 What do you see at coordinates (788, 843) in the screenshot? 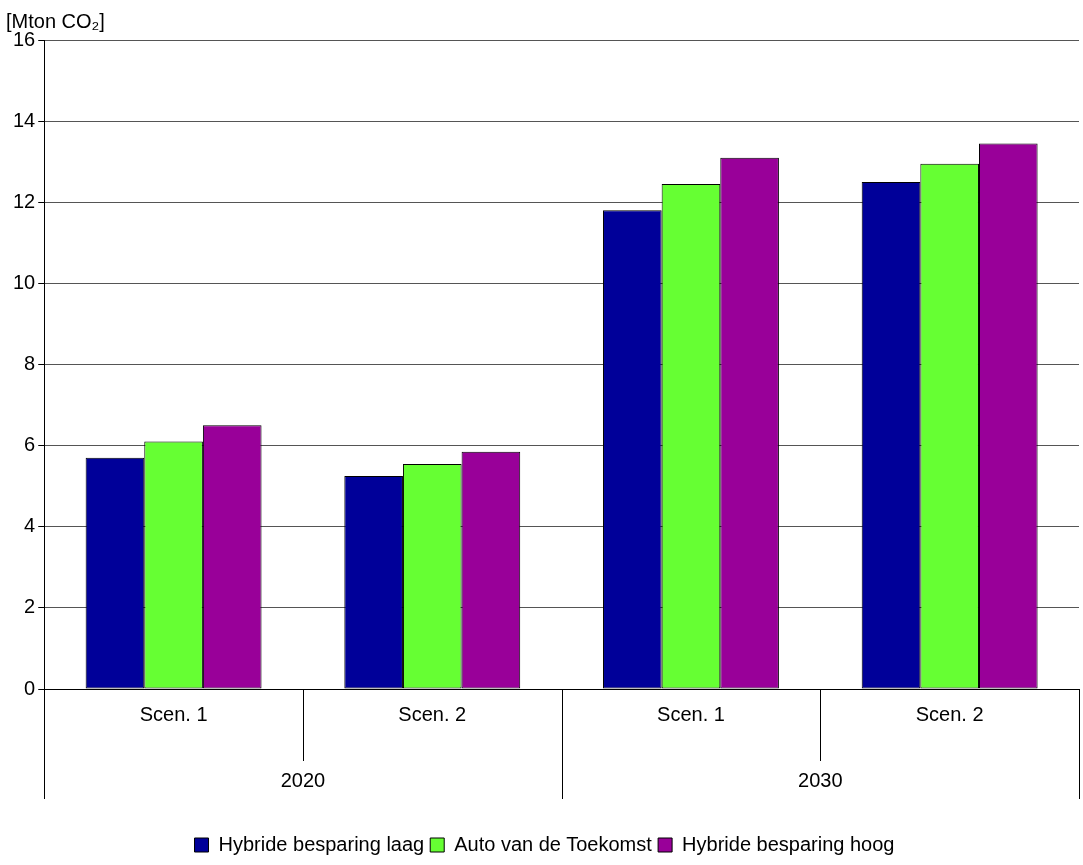
I see `legend-label: Hybride besparing hoog` at bounding box center [788, 843].